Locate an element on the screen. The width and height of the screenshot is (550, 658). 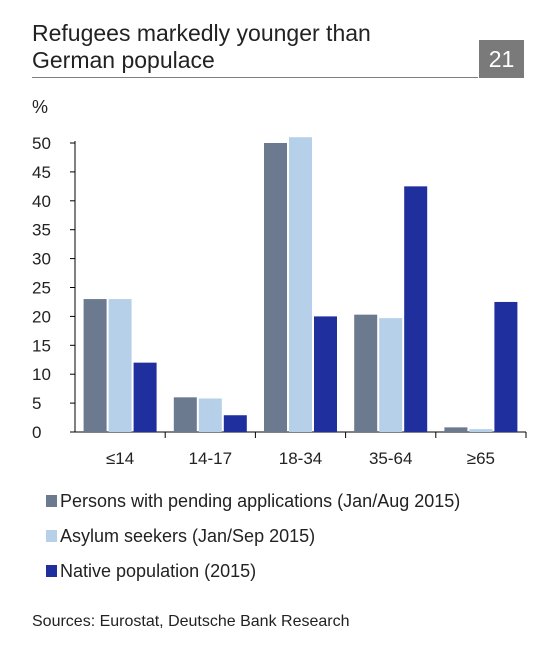
y-tick-label: 20 is located at coordinates (41, 316).